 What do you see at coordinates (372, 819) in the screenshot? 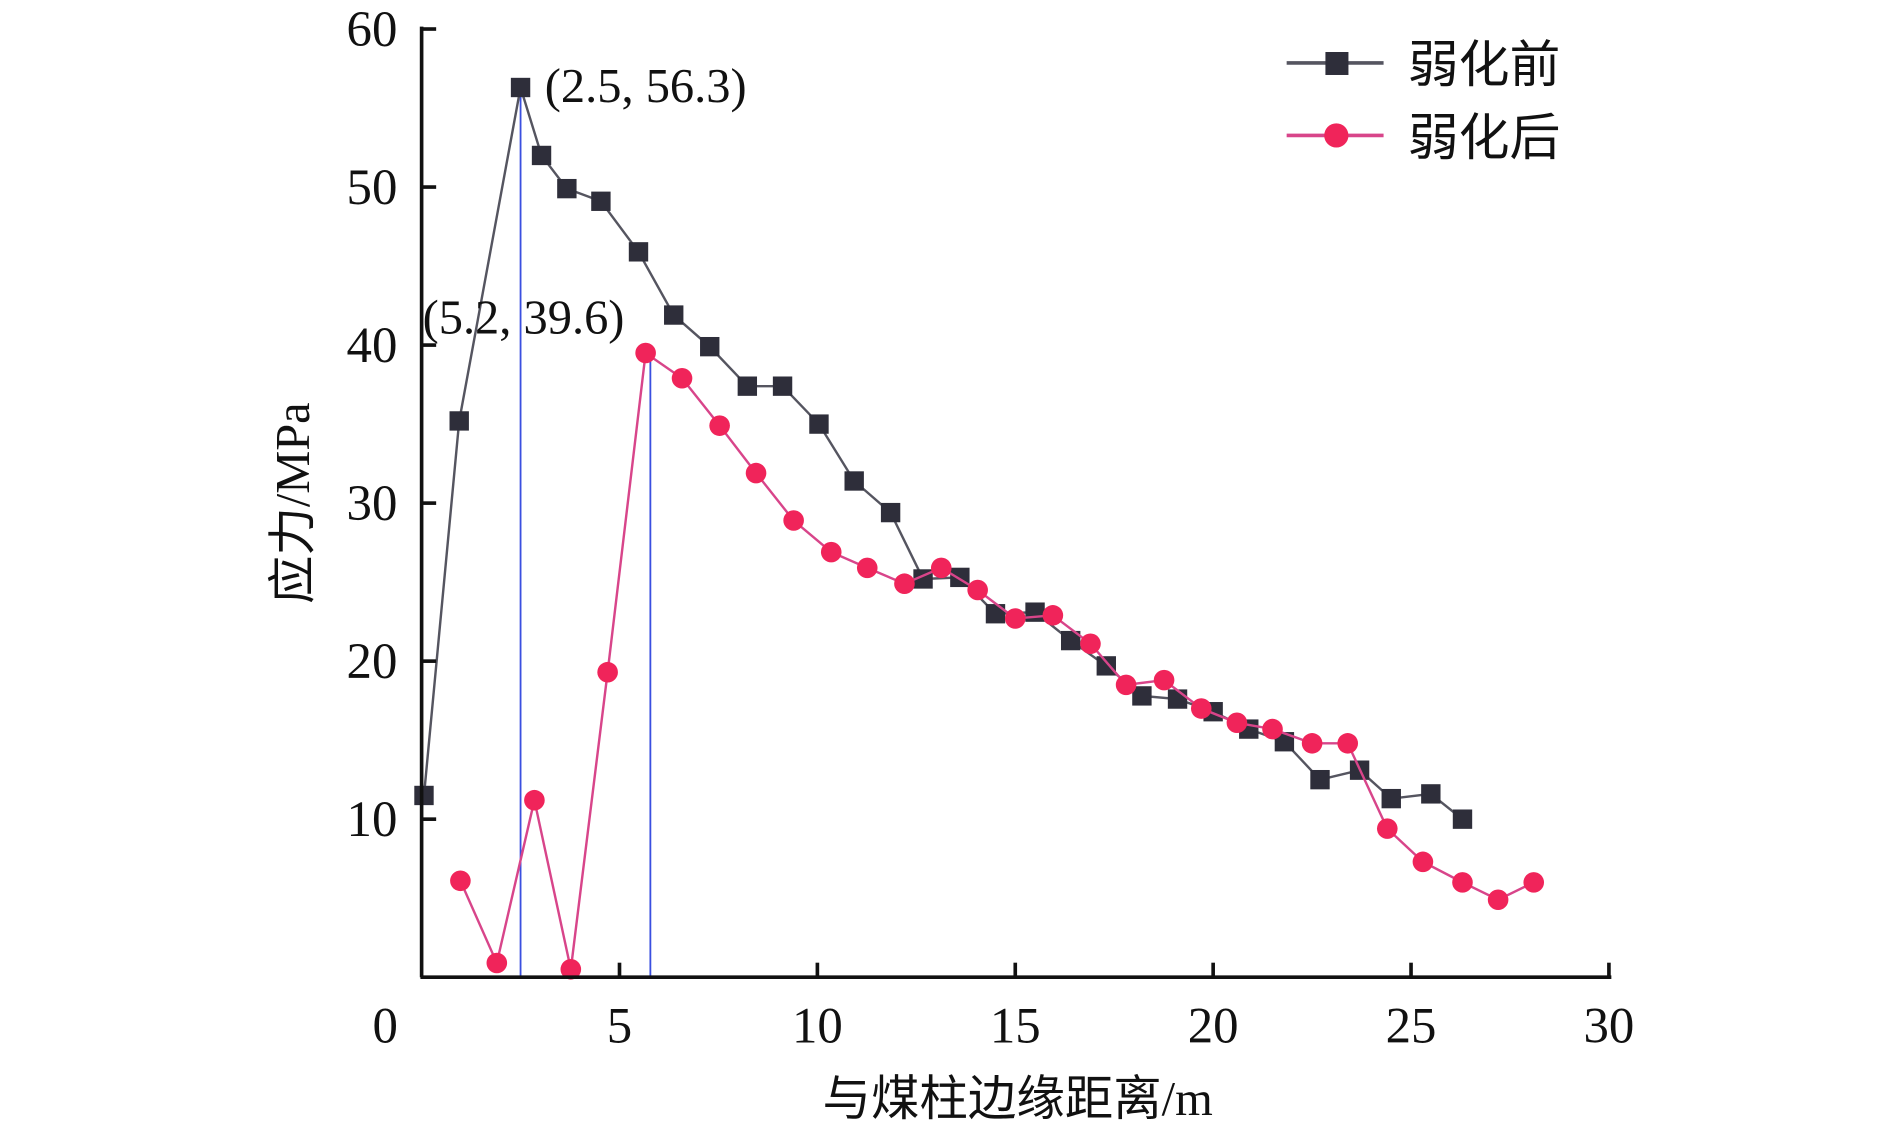
I see `y-tick-label: 10` at bounding box center [372, 819].